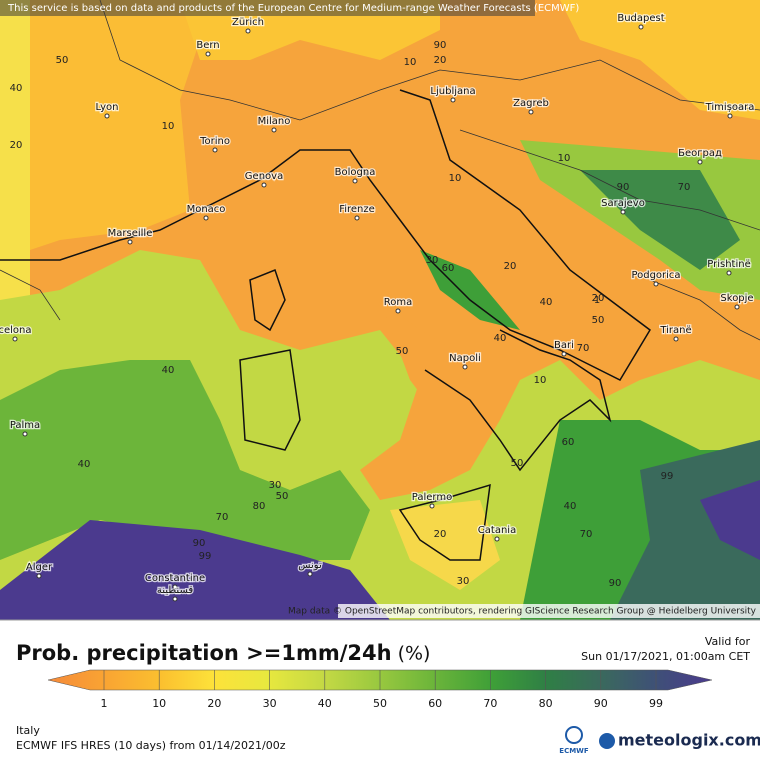 The width and height of the screenshot is (760, 764). Describe the element at coordinates (656, 703) in the screenshot. I see `legend-tick-label: 99` at that location.